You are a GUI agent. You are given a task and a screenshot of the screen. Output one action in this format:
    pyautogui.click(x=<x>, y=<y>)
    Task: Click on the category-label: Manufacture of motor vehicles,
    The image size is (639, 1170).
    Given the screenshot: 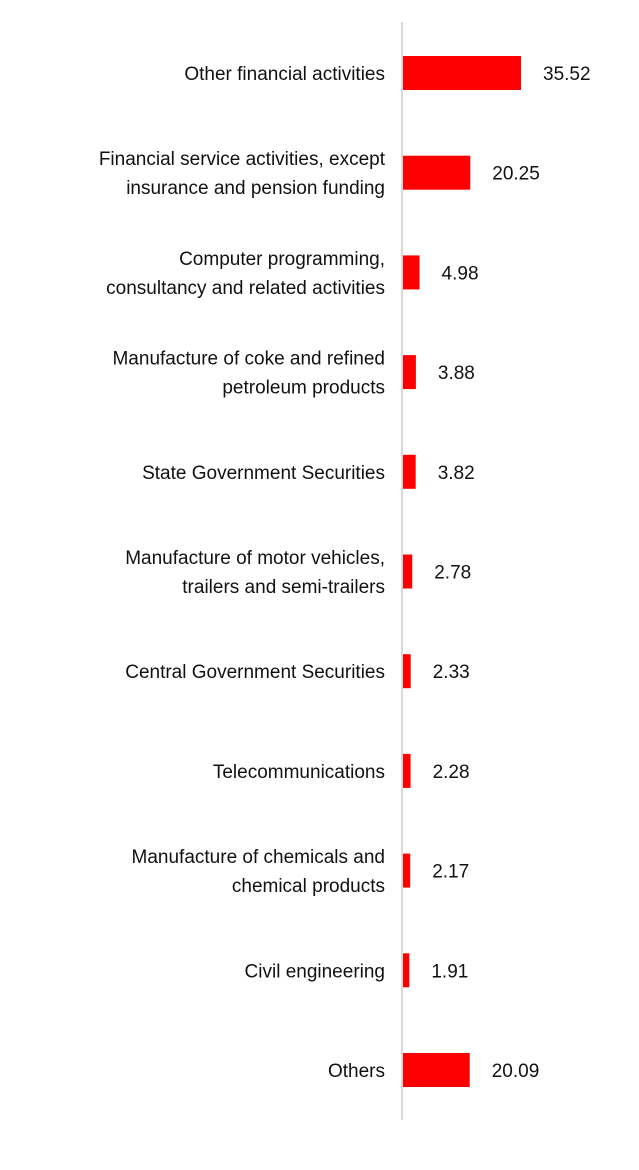 What is the action you would take?
    pyautogui.click(x=255, y=558)
    